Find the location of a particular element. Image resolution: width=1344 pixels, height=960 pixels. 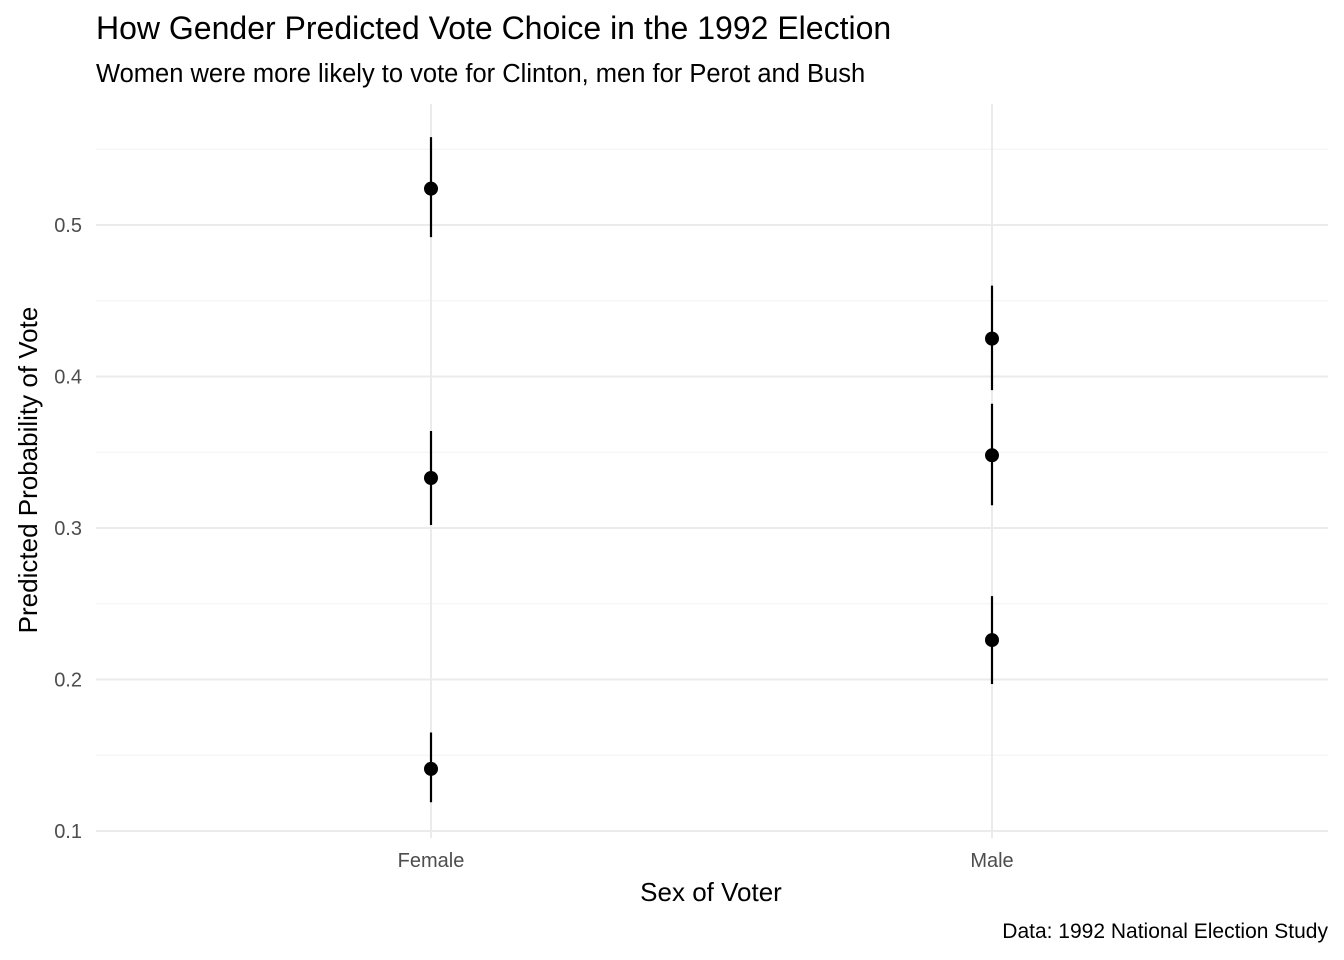

y-tick-labels: 0.1 0.2 0.3 0.4 0.5 is located at coordinates (68, 529).